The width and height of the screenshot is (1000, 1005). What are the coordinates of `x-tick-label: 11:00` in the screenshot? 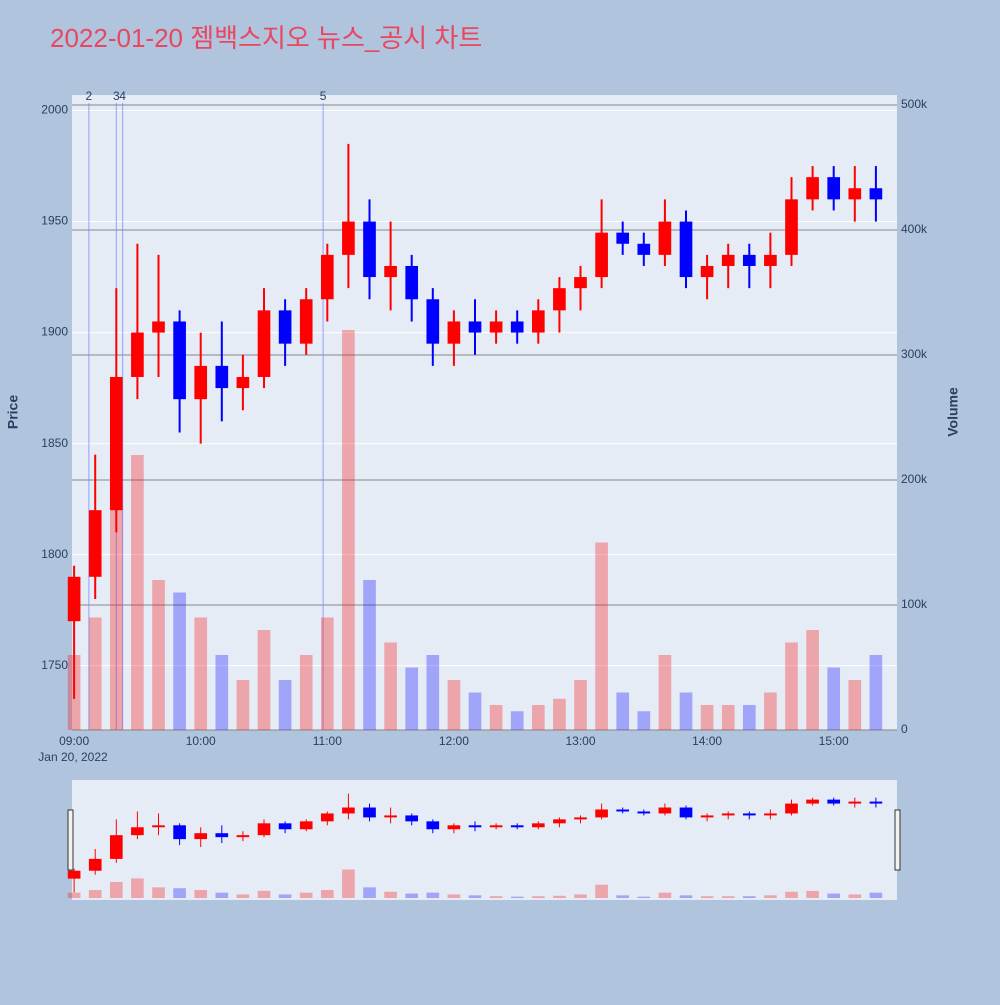 It's located at (327, 741).